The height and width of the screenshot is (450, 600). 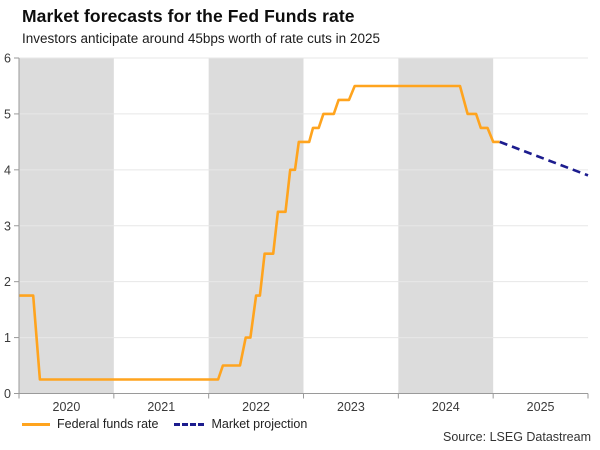 What do you see at coordinates (108, 424) in the screenshot?
I see `legend-label: Federal funds rate` at bounding box center [108, 424].